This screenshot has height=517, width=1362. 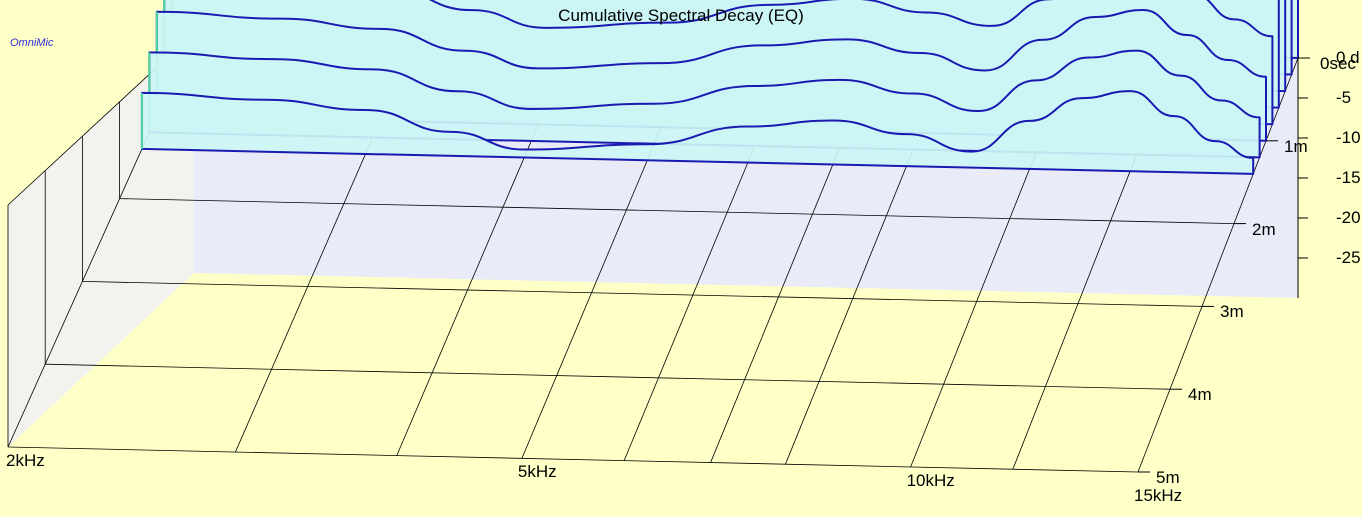 I want to click on level-tick-label: -15, so click(x=1348, y=177).